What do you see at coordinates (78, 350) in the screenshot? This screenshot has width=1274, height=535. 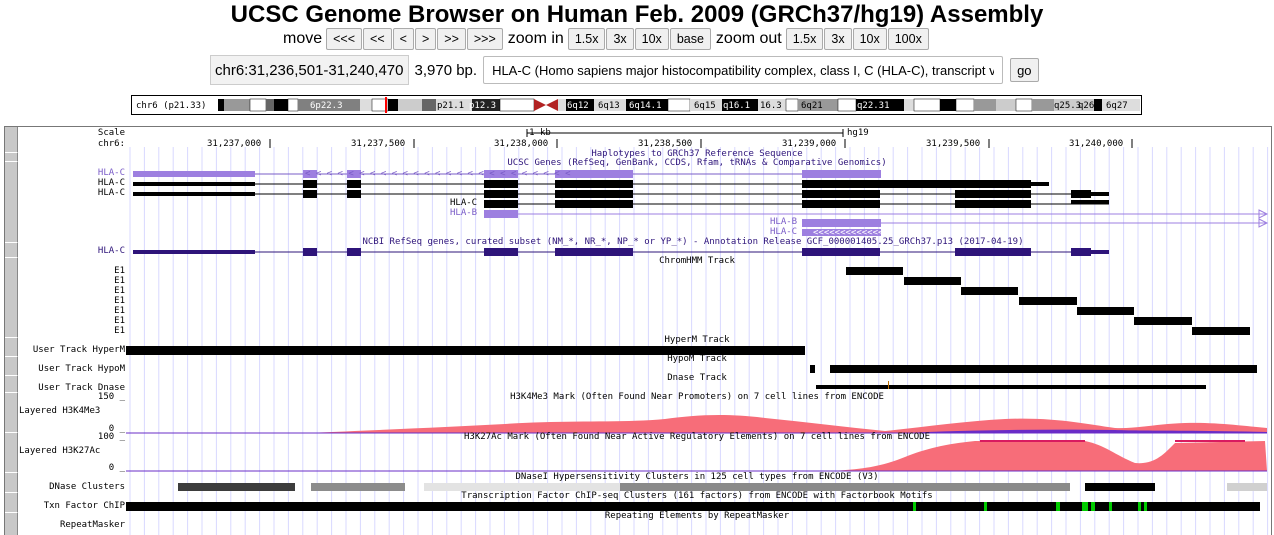 I see `hyperm-label: User Track HyperM` at bounding box center [78, 350].